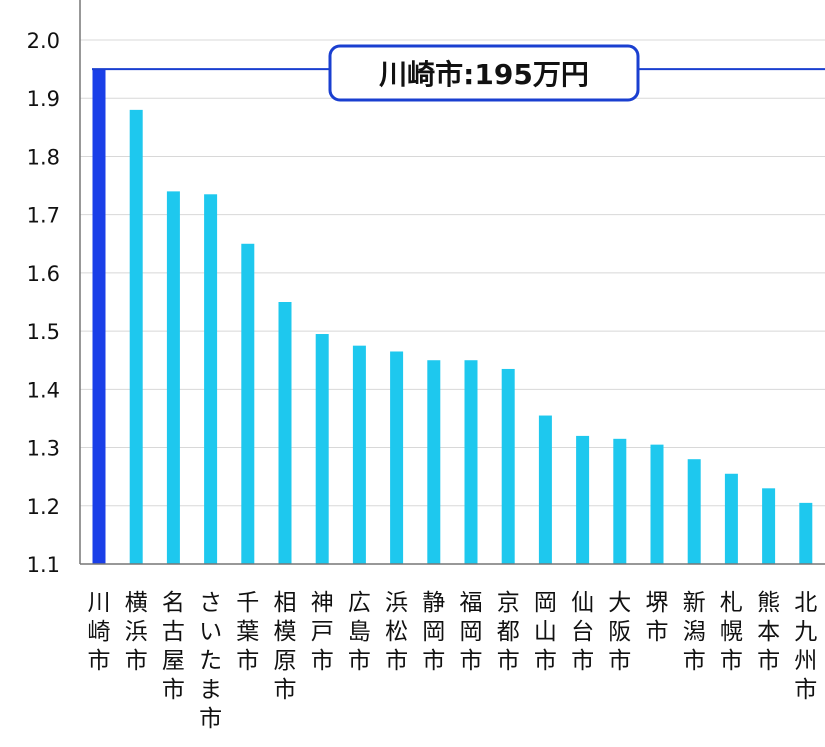  What do you see at coordinates (768, 632) in the screenshot?
I see `x-tick-label: 熊本市` at bounding box center [768, 632].